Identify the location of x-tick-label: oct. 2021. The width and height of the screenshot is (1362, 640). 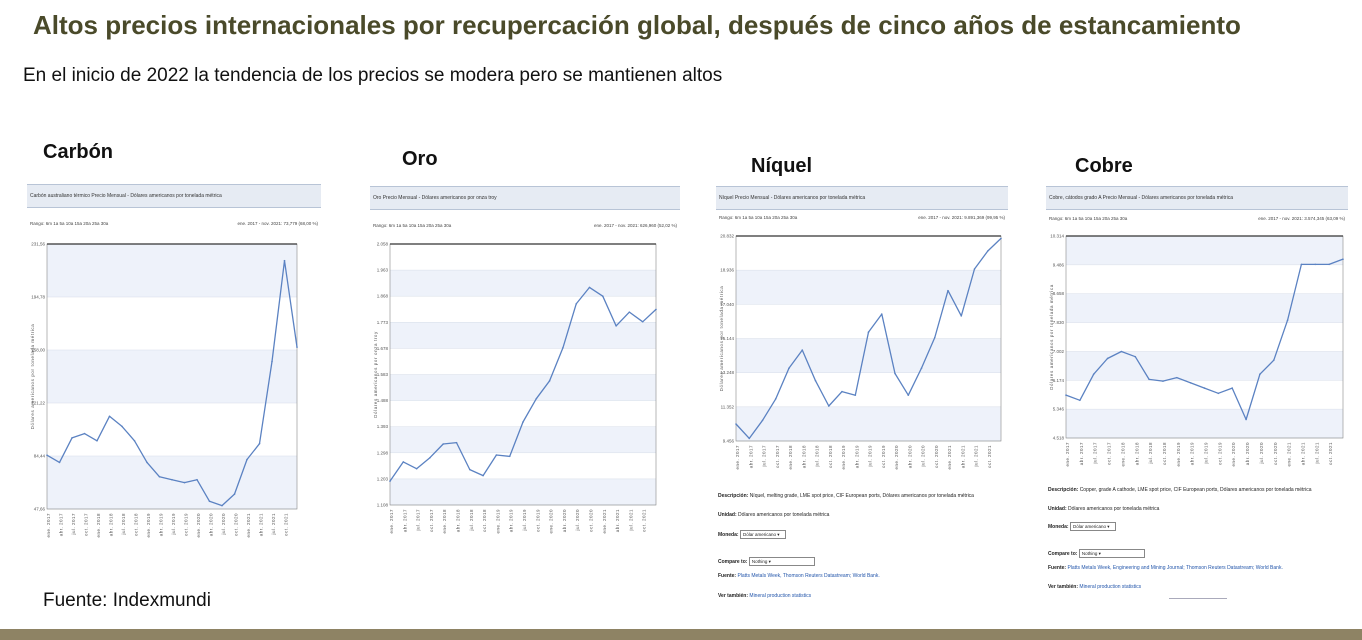
(1330, 453).